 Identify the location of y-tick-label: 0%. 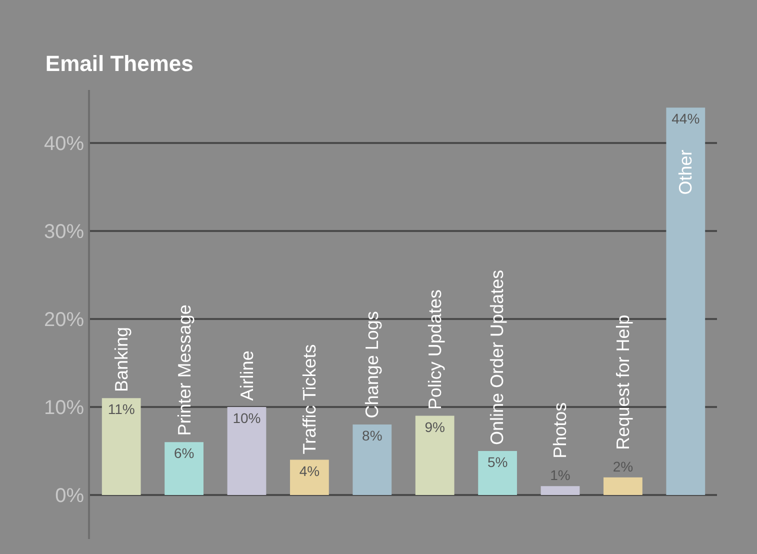
(69, 495).